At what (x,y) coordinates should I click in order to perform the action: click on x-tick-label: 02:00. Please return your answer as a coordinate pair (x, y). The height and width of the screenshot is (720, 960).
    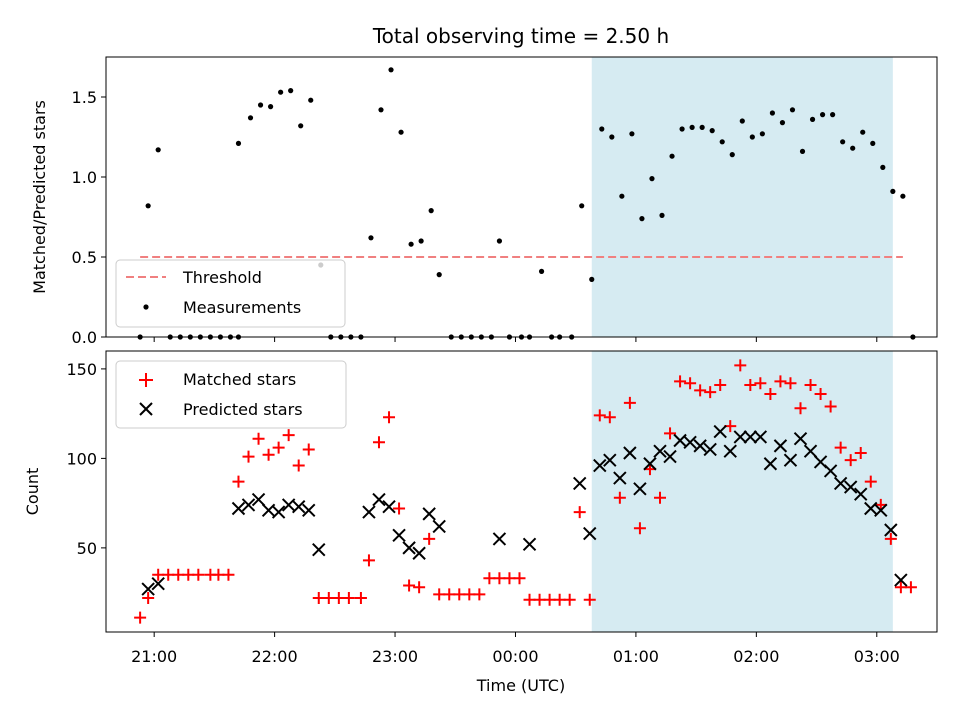
    Looking at the image, I should click on (756, 656).